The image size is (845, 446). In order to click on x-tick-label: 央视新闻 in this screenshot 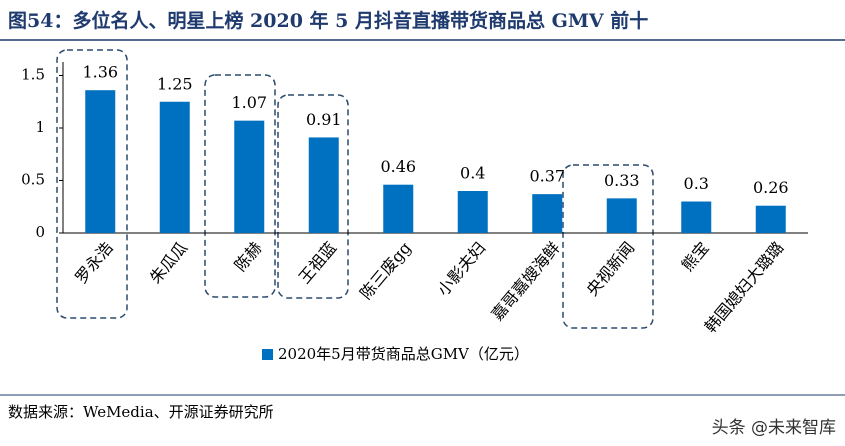, I will do `click(611, 268)`.